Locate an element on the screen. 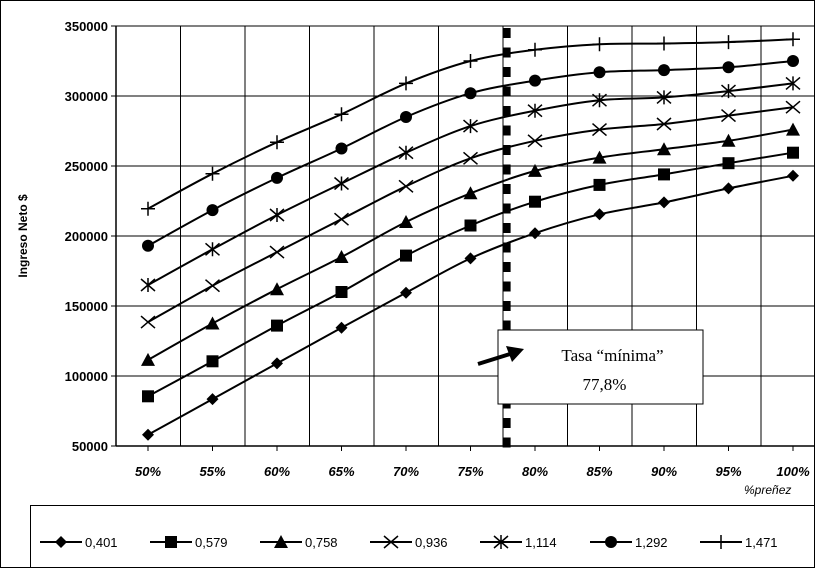  y-tick-label: 300000 is located at coordinates (86, 96).